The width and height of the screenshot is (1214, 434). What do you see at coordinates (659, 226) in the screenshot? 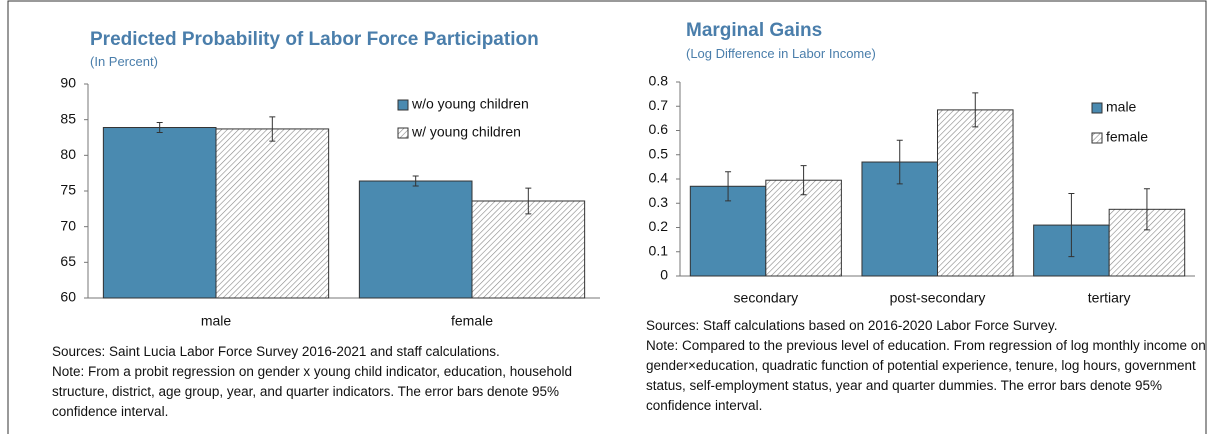
I see `y-tick-label: 0.2` at bounding box center [659, 226].